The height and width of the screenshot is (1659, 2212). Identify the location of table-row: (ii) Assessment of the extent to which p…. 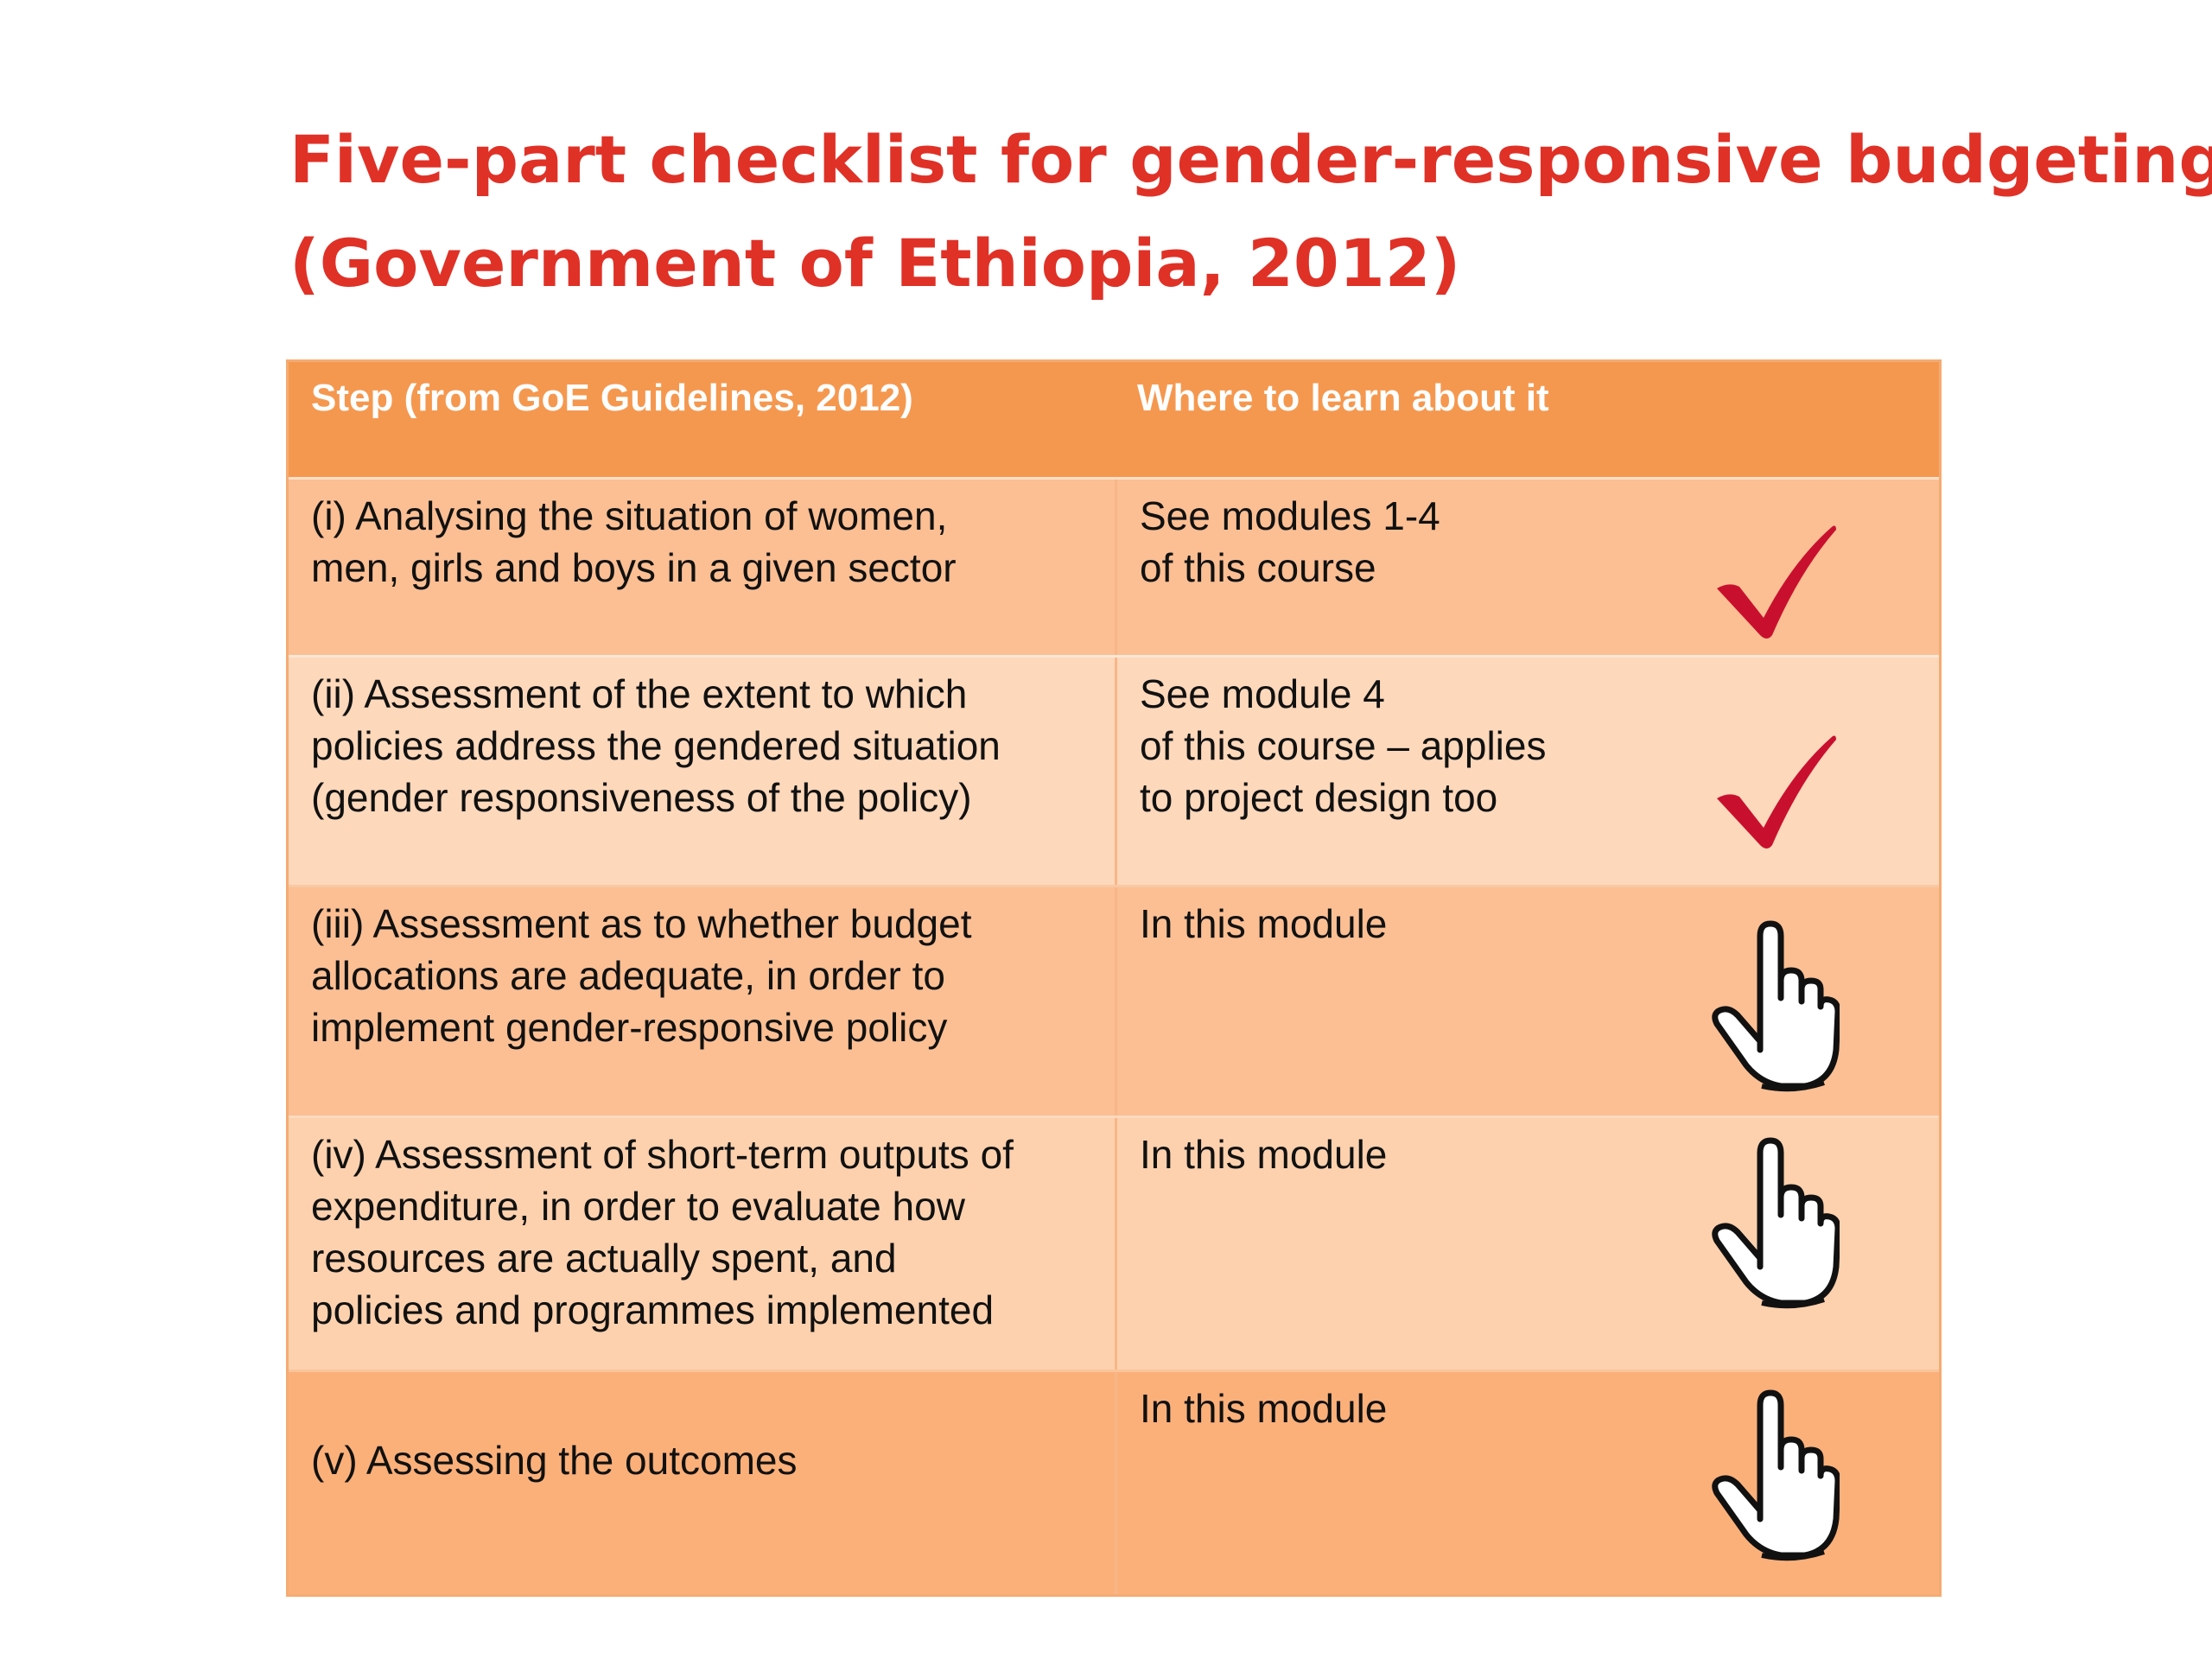
(1114, 770).